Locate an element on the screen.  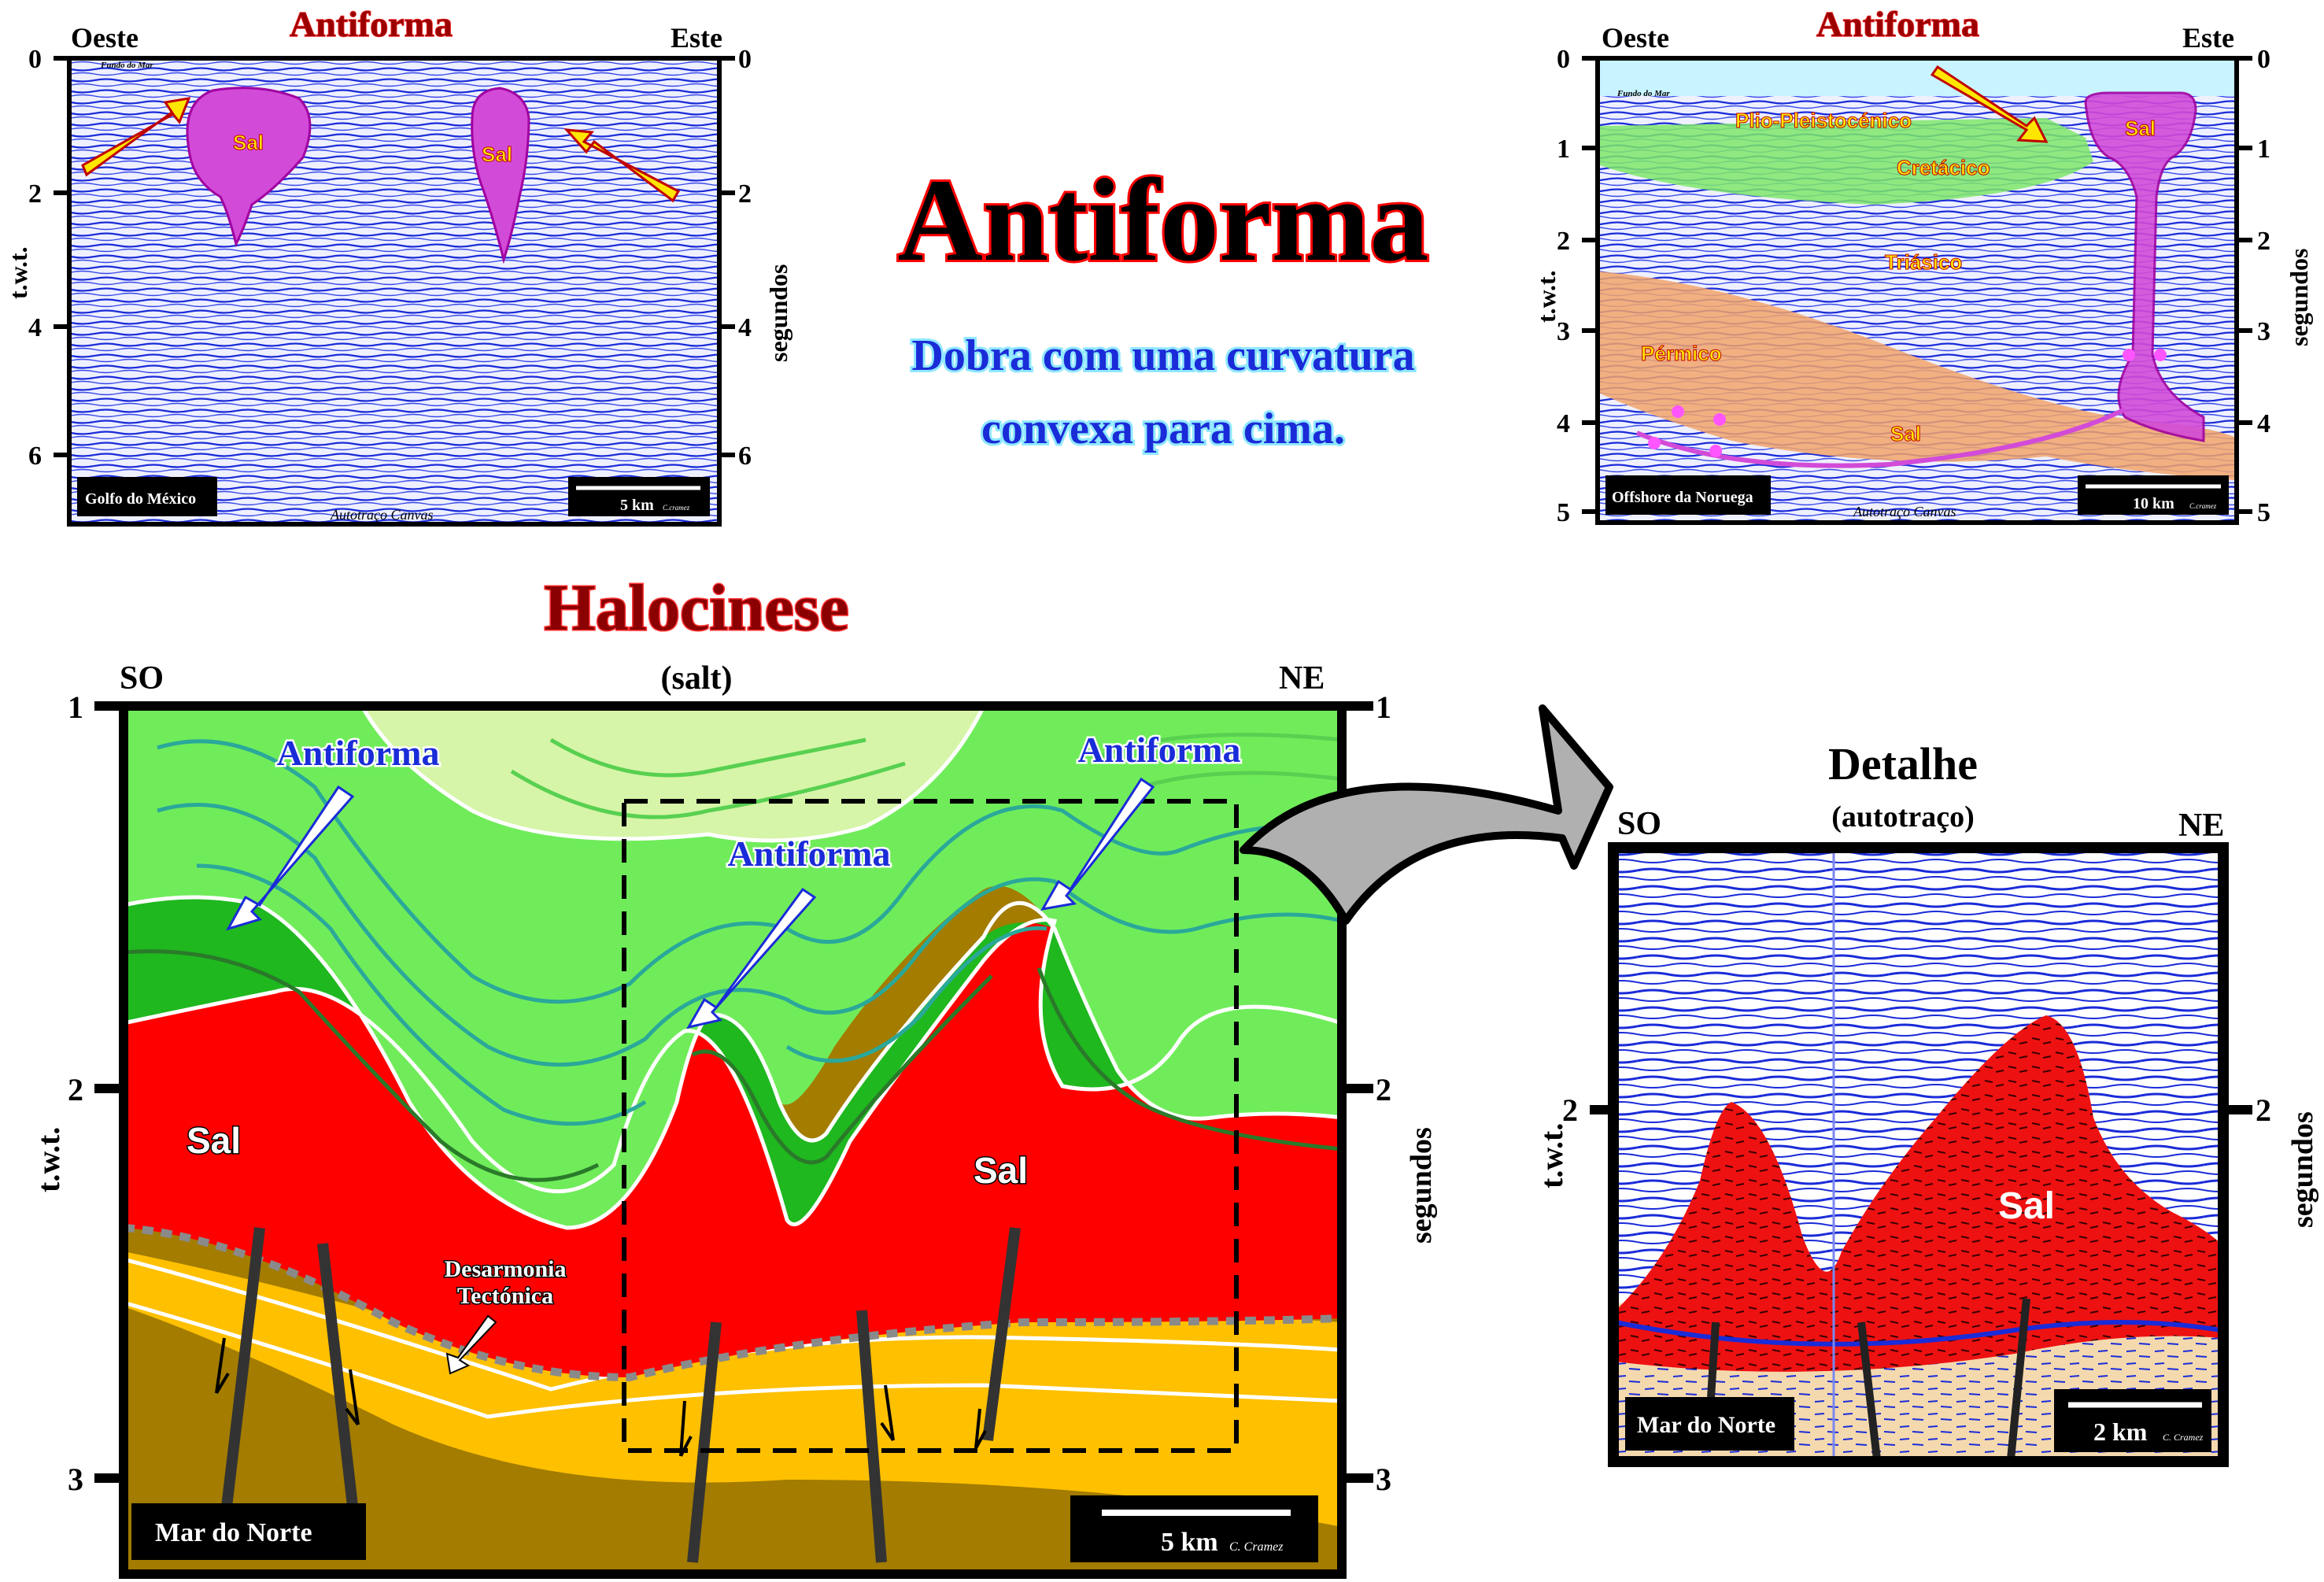
halokinesis-tick-right-2: 3 is located at coordinates (1383, 1479).